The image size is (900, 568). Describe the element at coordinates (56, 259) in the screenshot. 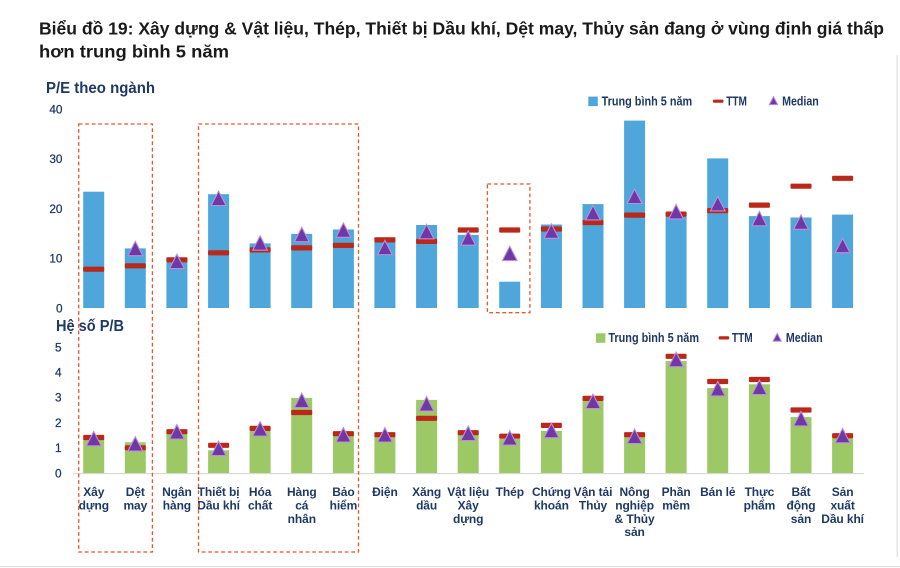

I see `svg-text: 10` at that location.